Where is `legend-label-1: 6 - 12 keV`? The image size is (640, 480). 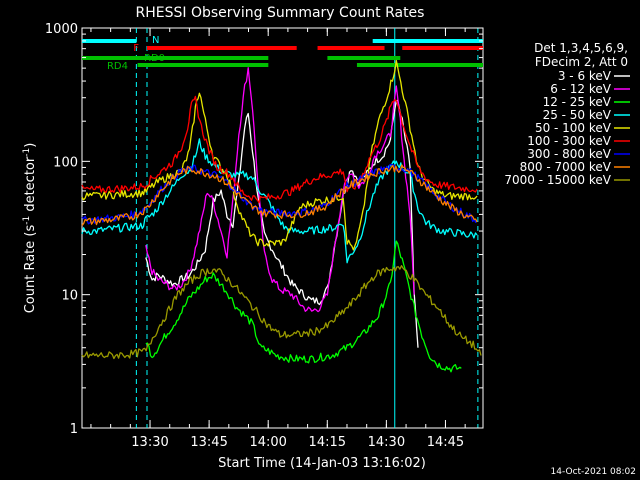 legend-label-1: 6 - 12 keV is located at coordinates (581, 89).